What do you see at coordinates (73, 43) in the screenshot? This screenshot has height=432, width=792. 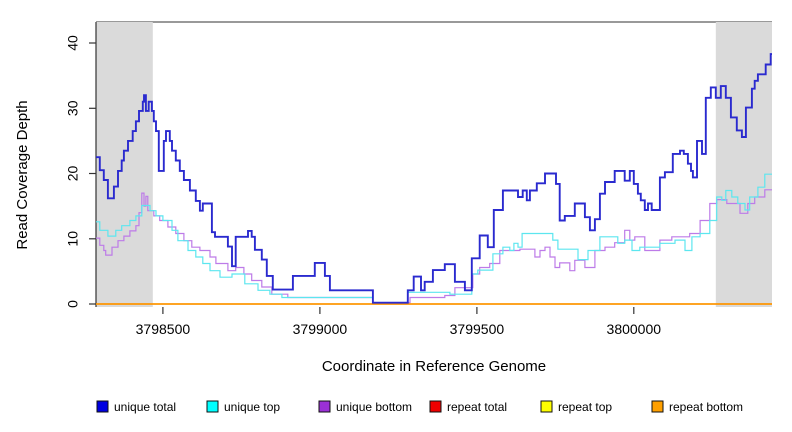 I see `y-tick-label: 40` at bounding box center [73, 43].